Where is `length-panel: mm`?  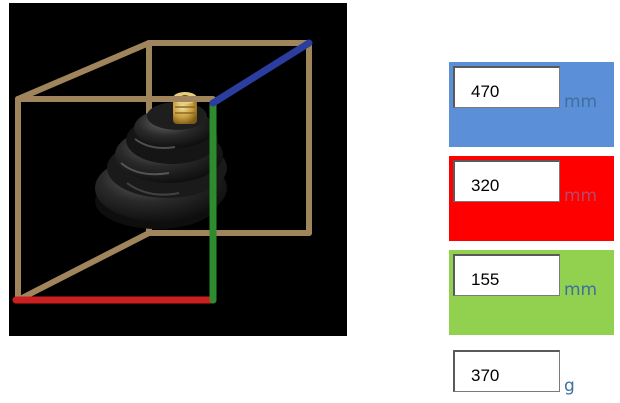 length-panel: mm is located at coordinates (531, 104).